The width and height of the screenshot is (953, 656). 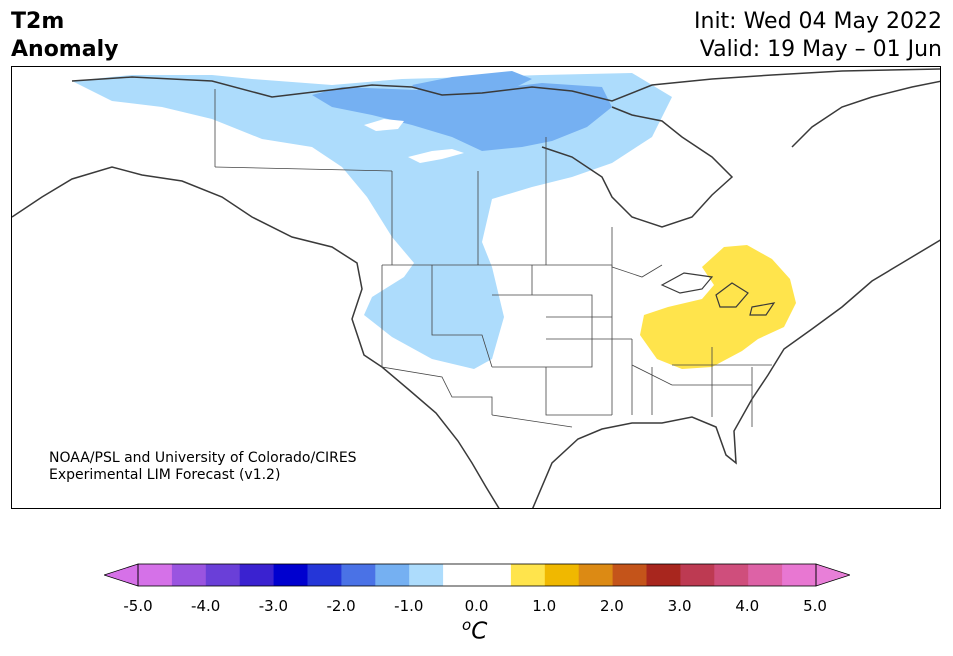 What do you see at coordinates (138, 606) in the screenshot?
I see `colorbar-tick-label: -5.0` at bounding box center [138, 606].